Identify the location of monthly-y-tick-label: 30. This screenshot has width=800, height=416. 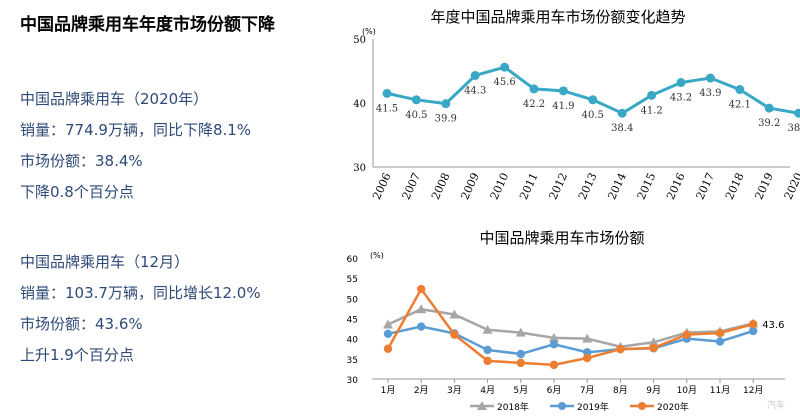
(353, 381).